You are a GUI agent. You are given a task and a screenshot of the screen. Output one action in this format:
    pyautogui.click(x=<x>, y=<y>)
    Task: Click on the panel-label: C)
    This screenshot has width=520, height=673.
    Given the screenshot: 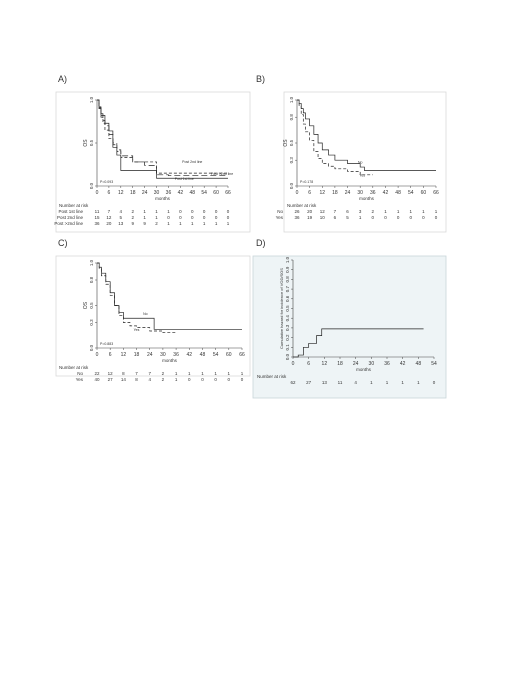 What is the action you would take?
    pyautogui.click(x=63, y=243)
    